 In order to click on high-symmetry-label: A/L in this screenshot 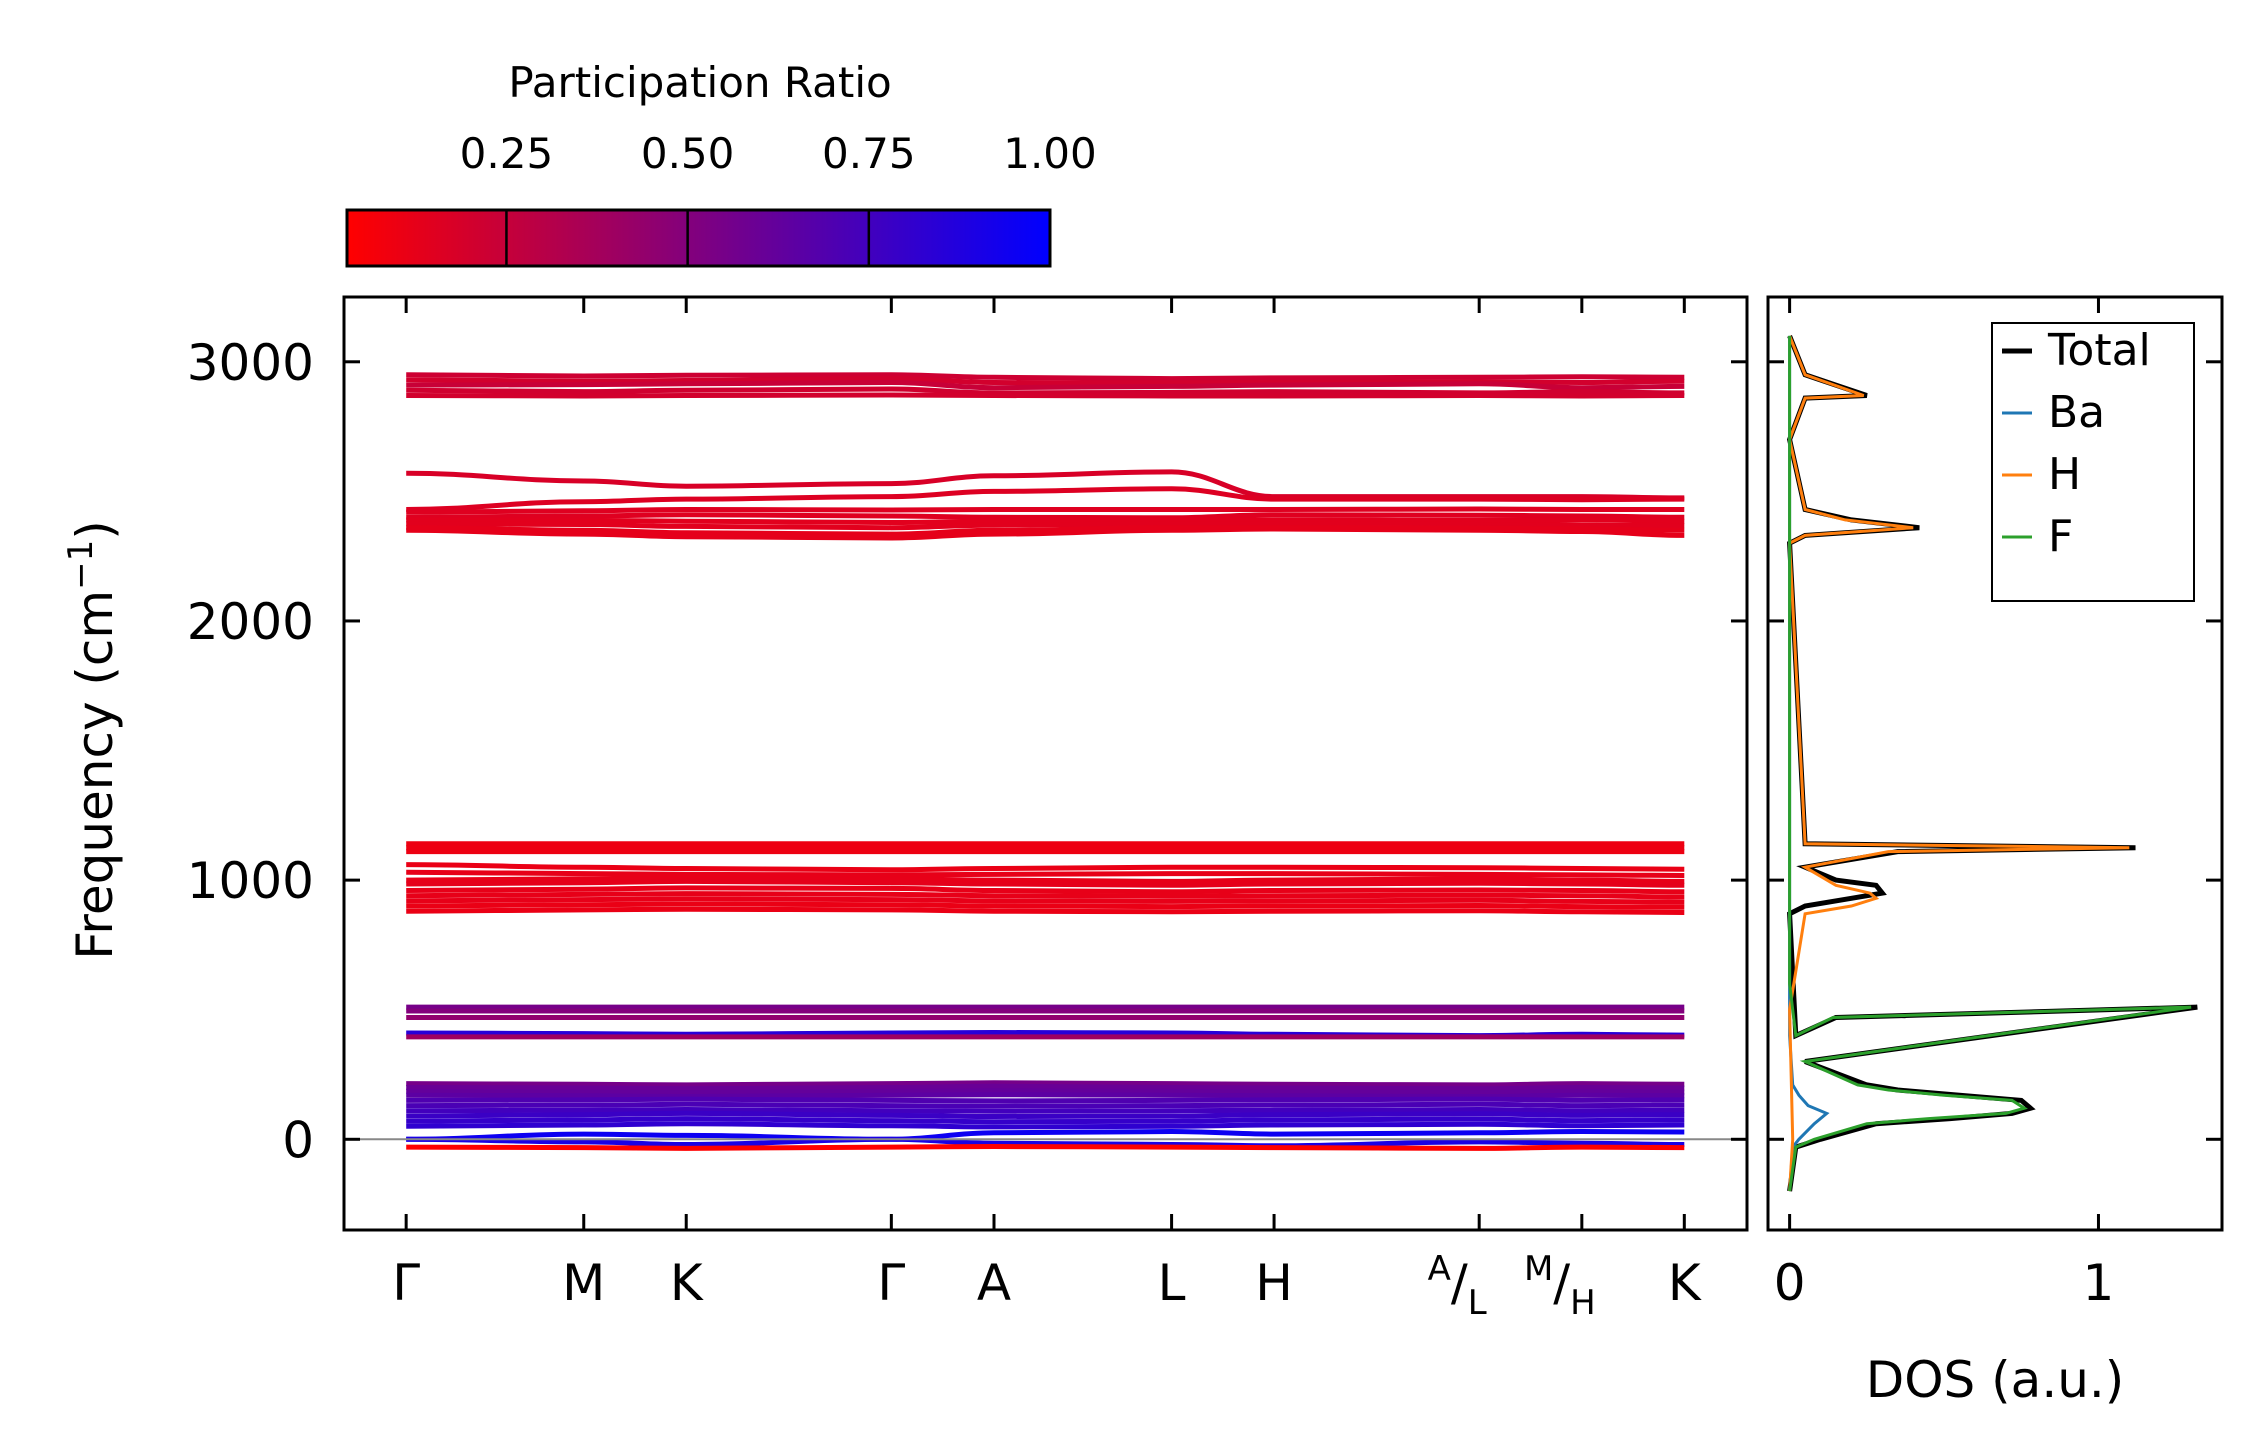, I will do `click(1457, 1286)`.